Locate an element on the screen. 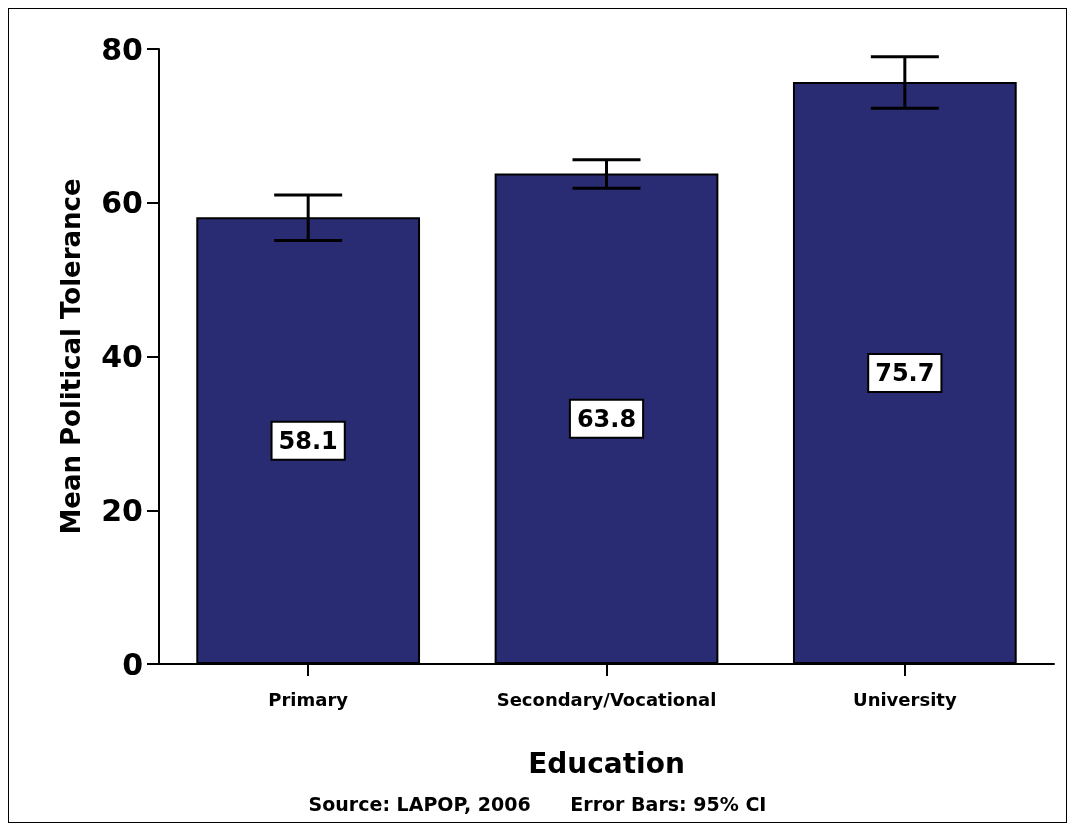 The image size is (1075, 831). source-note: Source: LAPOP, 2006 Error Bars: 95% CI is located at coordinates (537, 803).